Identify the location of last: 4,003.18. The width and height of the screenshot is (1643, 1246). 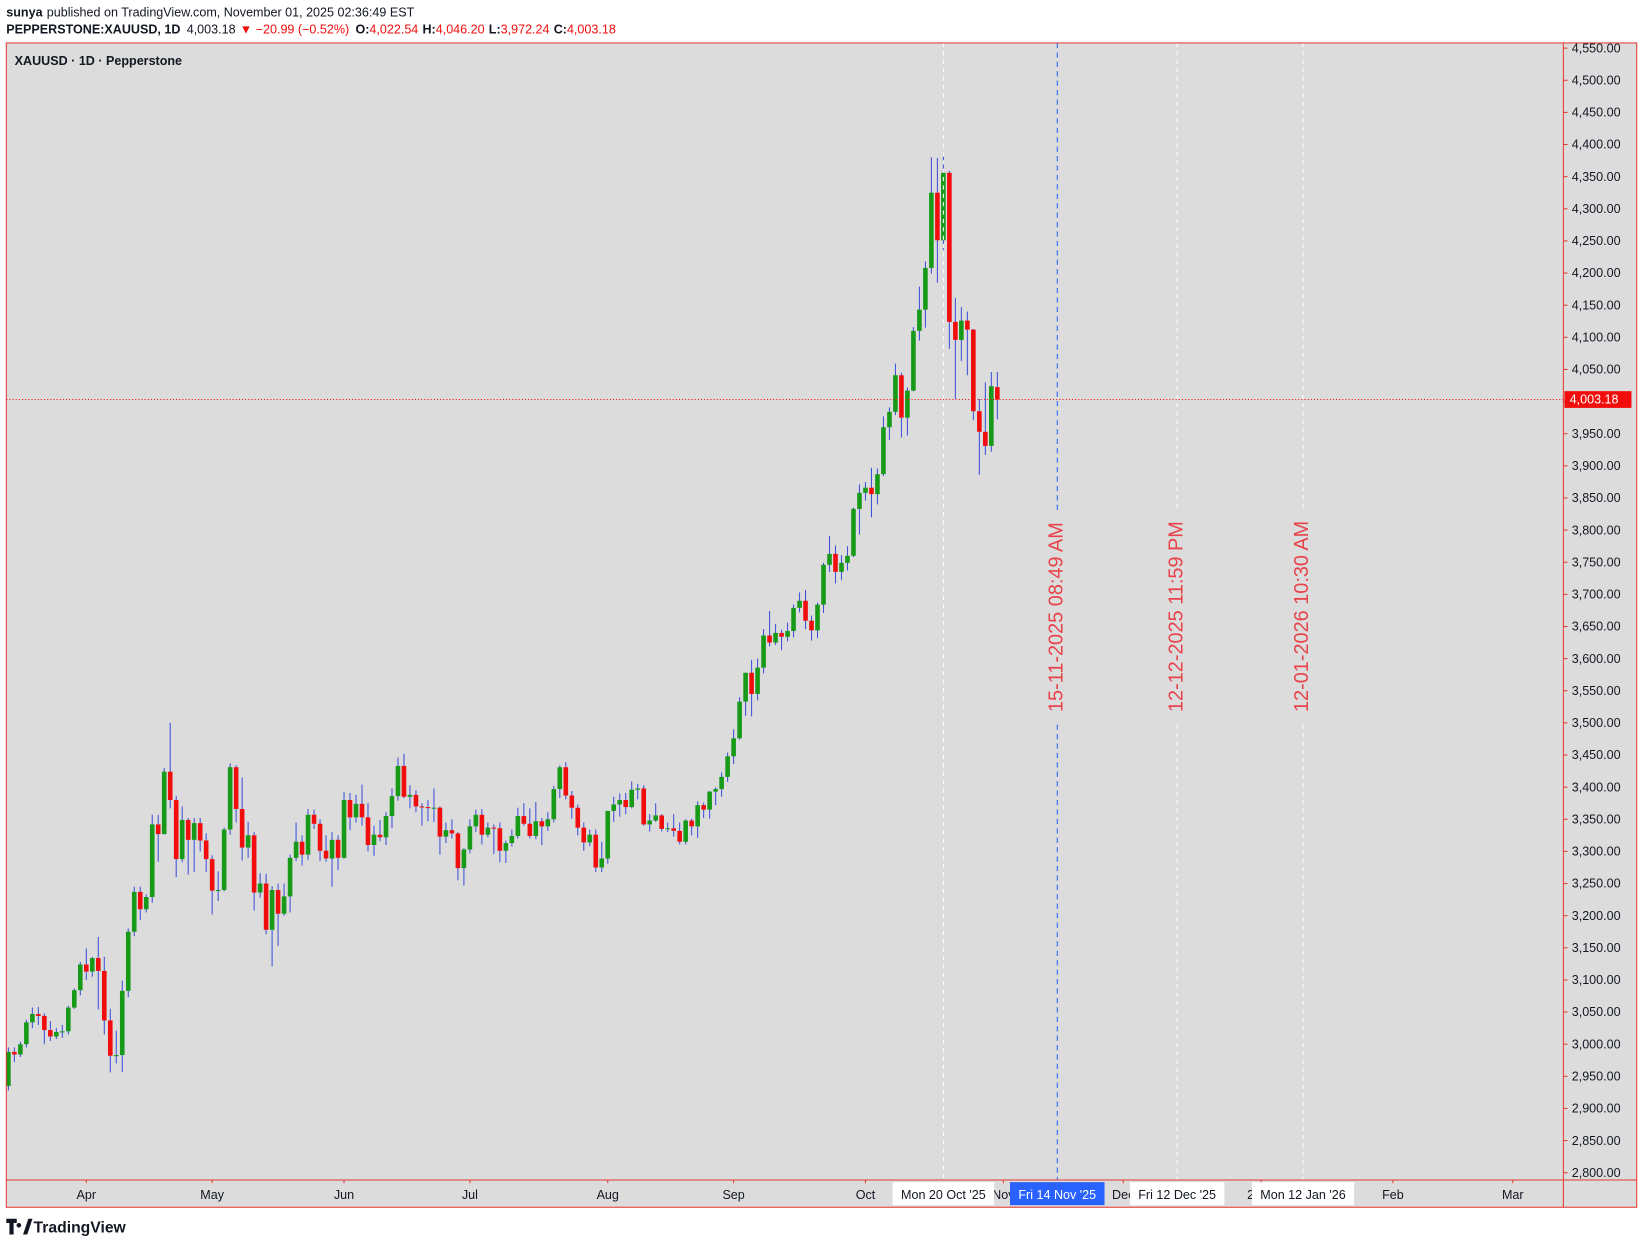
(211, 30).